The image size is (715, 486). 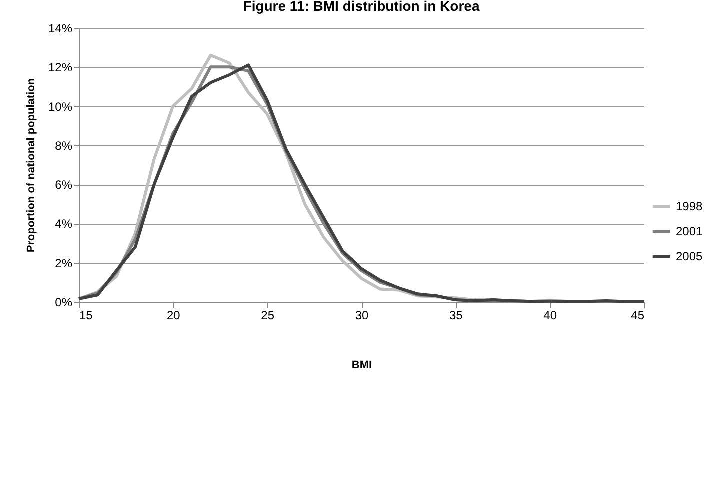 I want to click on legend-label: 1998, so click(x=690, y=207).